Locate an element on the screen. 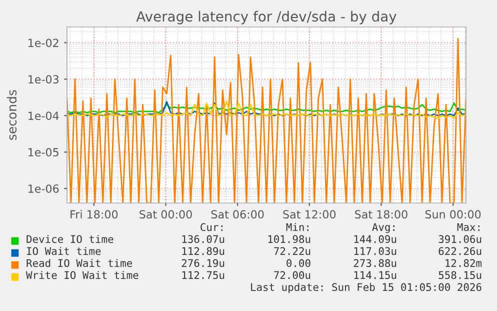 The height and width of the screenshot is (311, 497). text: 114.15u is located at coordinates (375, 275).